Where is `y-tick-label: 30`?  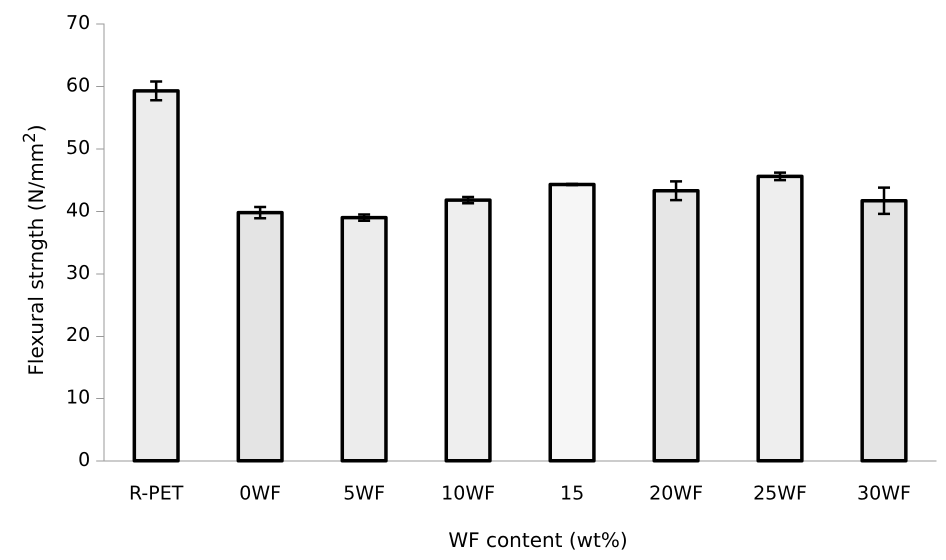 y-tick-label: 30 is located at coordinates (78, 273).